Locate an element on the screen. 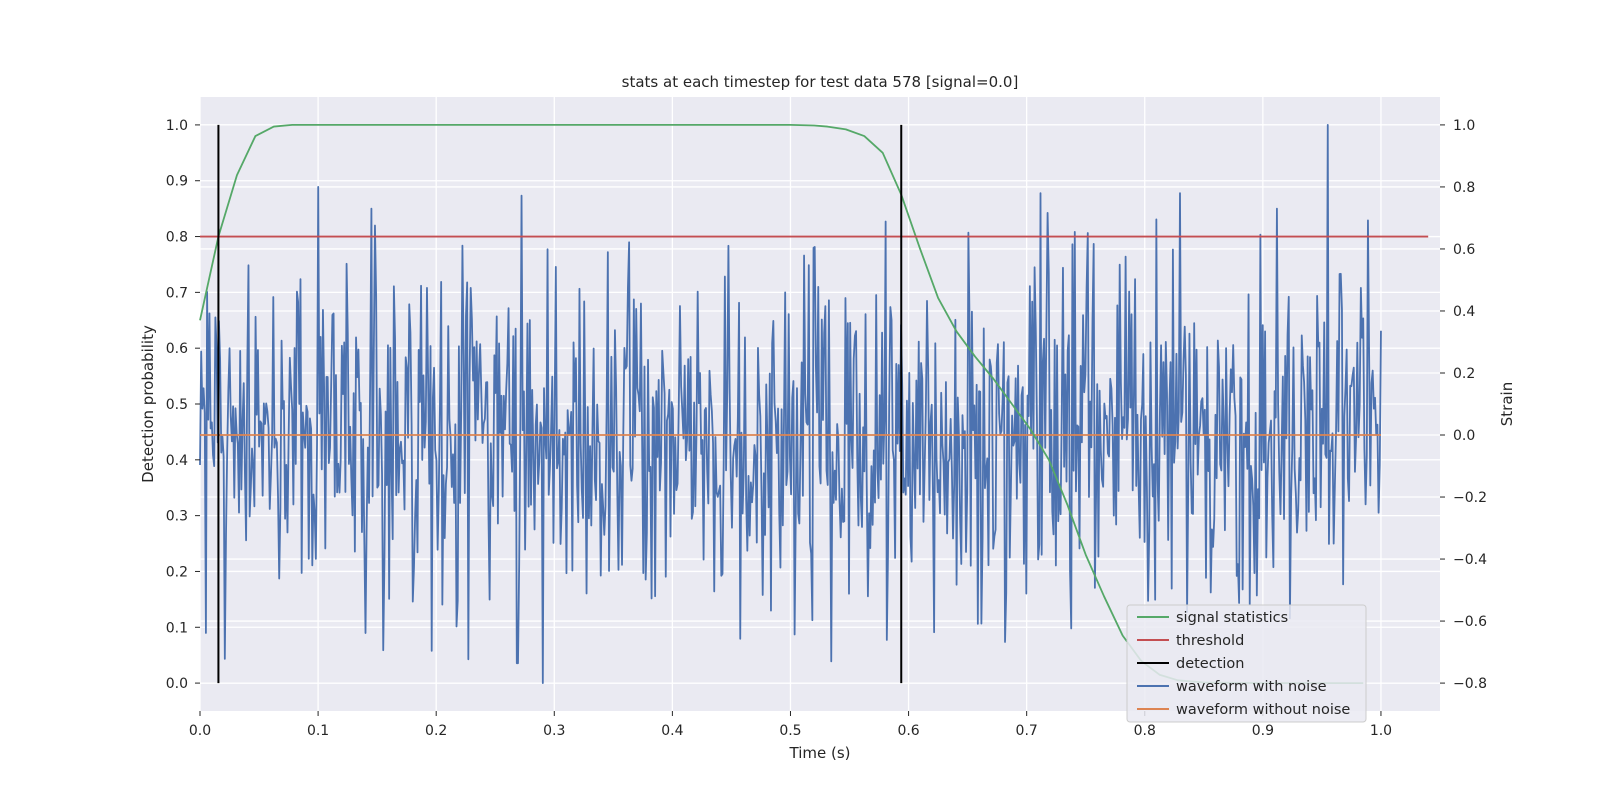  x-tick-label: 0.7 is located at coordinates (1027, 731).